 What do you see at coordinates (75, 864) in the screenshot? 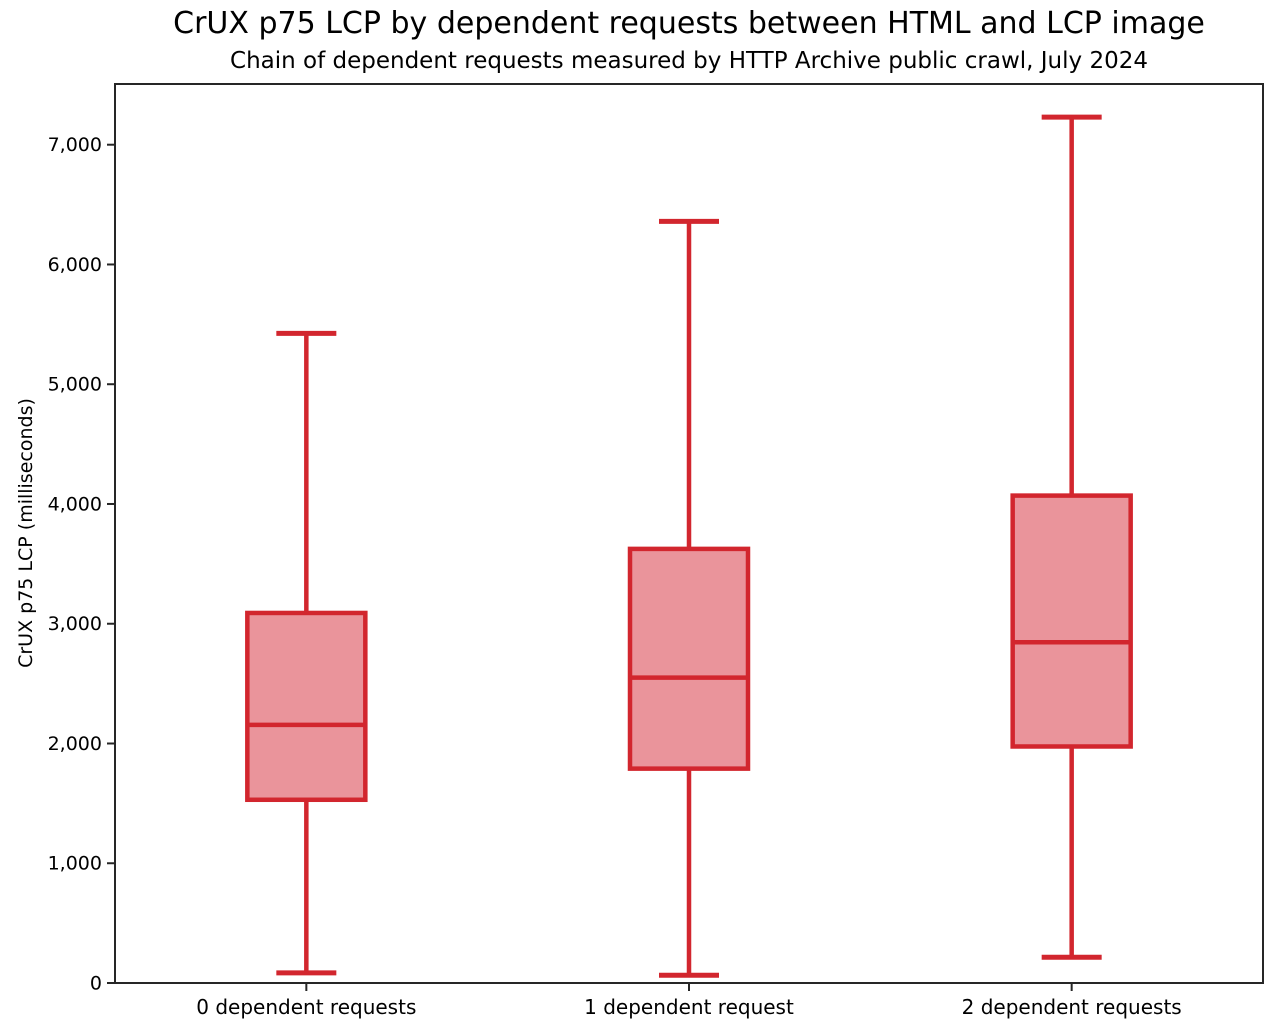
I see `y-tick-label: 1,000` at bounding box center [75, 864].